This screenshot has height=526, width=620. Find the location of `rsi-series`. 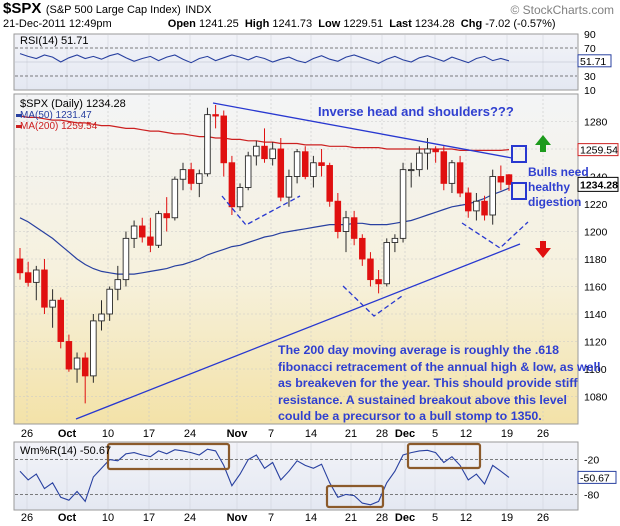

rsi-series is located at coordinates (264, 58).